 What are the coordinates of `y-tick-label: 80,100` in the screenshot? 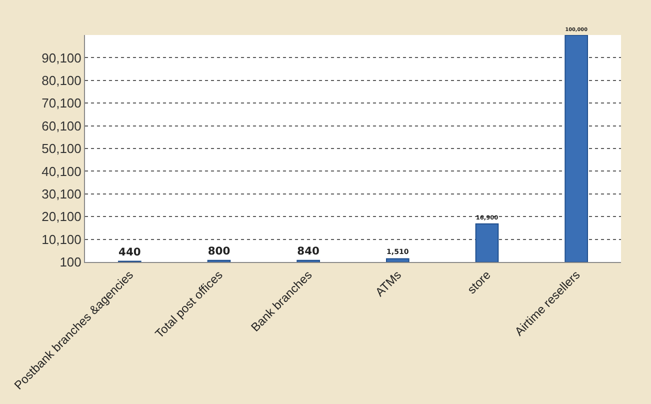 It's located at (62, 80).